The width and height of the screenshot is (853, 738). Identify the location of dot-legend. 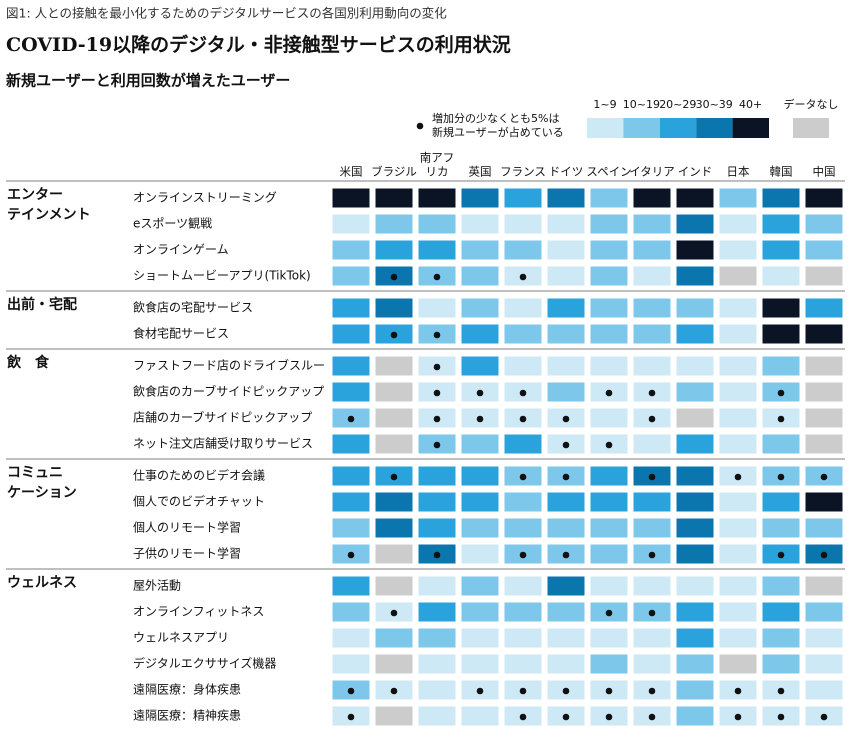
(420, 126).